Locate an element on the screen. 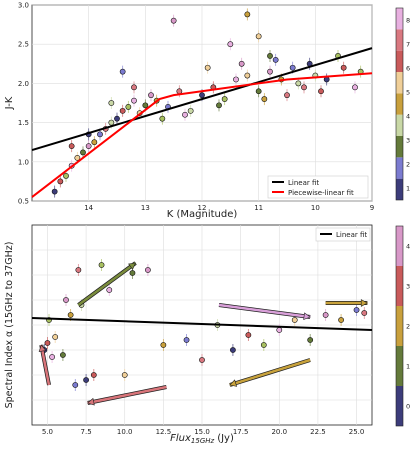 This screenshot has width=415, height=449. legend-box-bottom is located at coordinates (343, 234).